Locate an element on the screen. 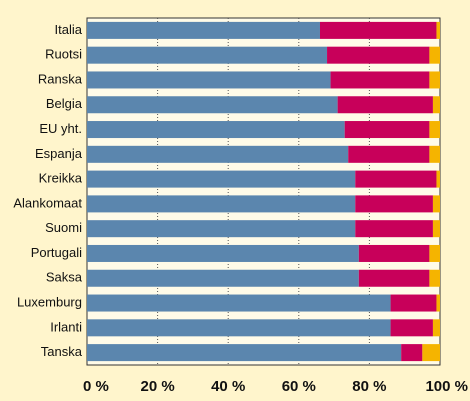  category-label: Saksa is located at coordinates (64, 277).